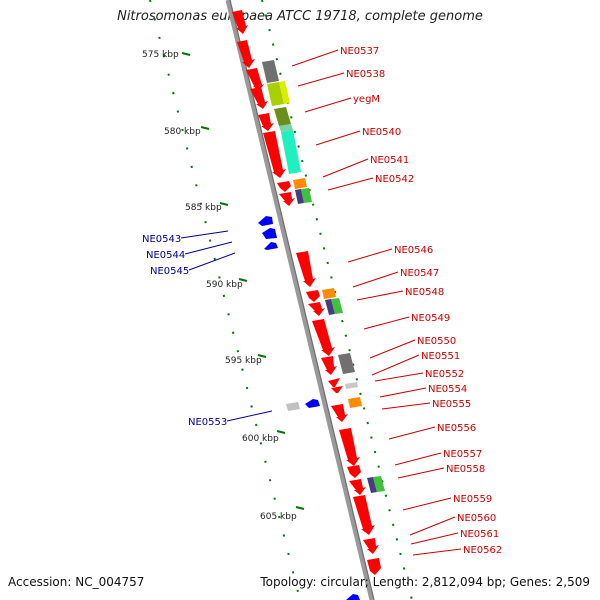 The width and height of the screenshot is (600, 600). I want to click on gene-label: NE0558, so click(465, 469).